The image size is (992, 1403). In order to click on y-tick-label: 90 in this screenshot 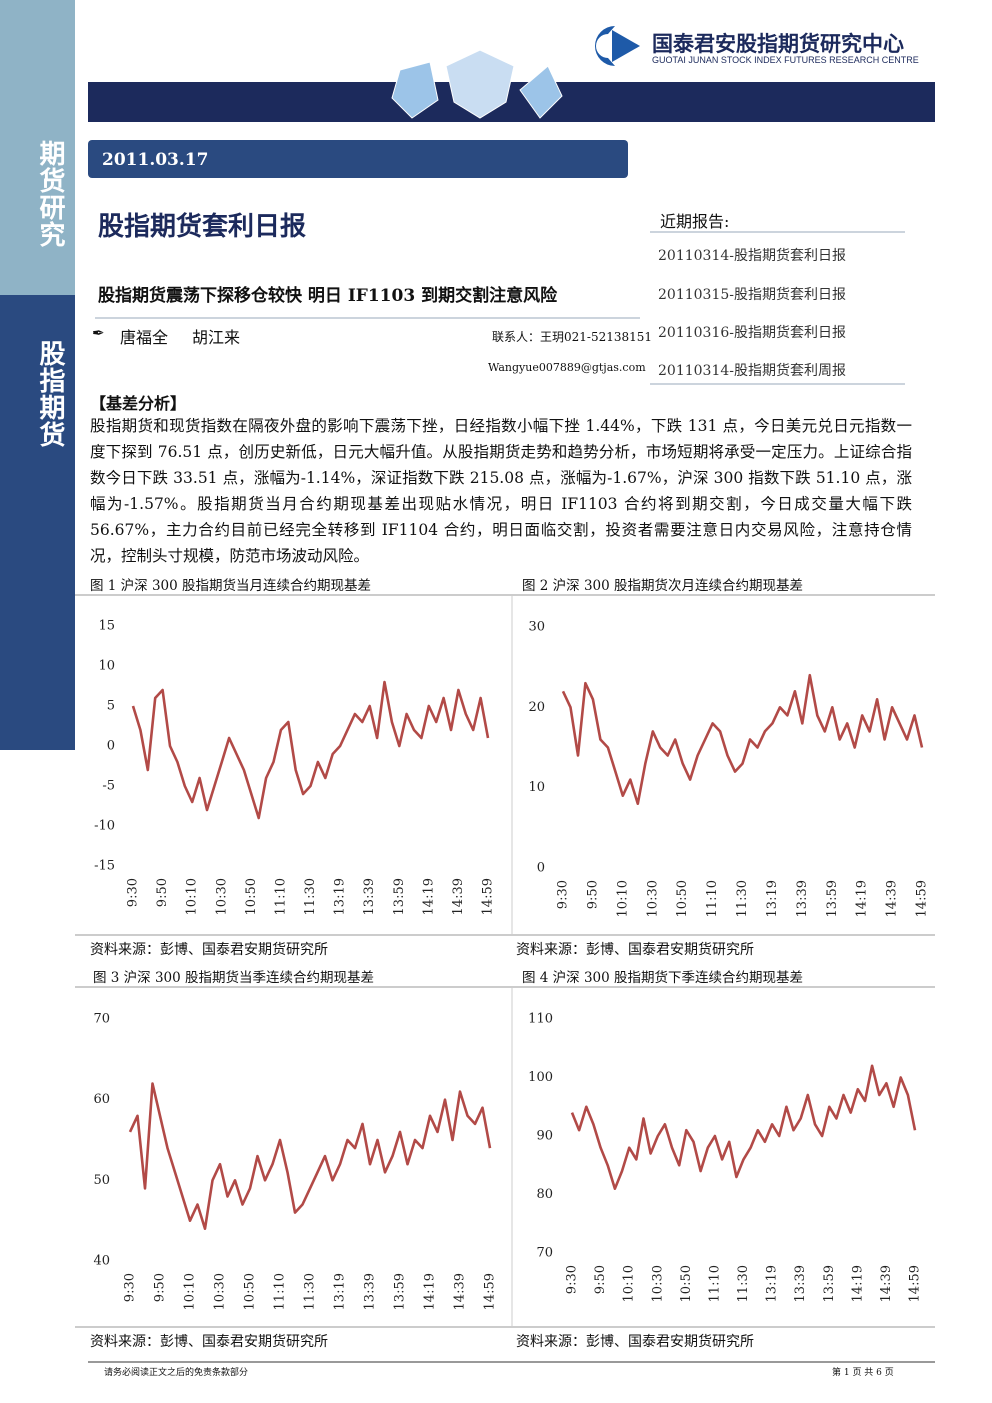, I will do `click(544, 1136)`.